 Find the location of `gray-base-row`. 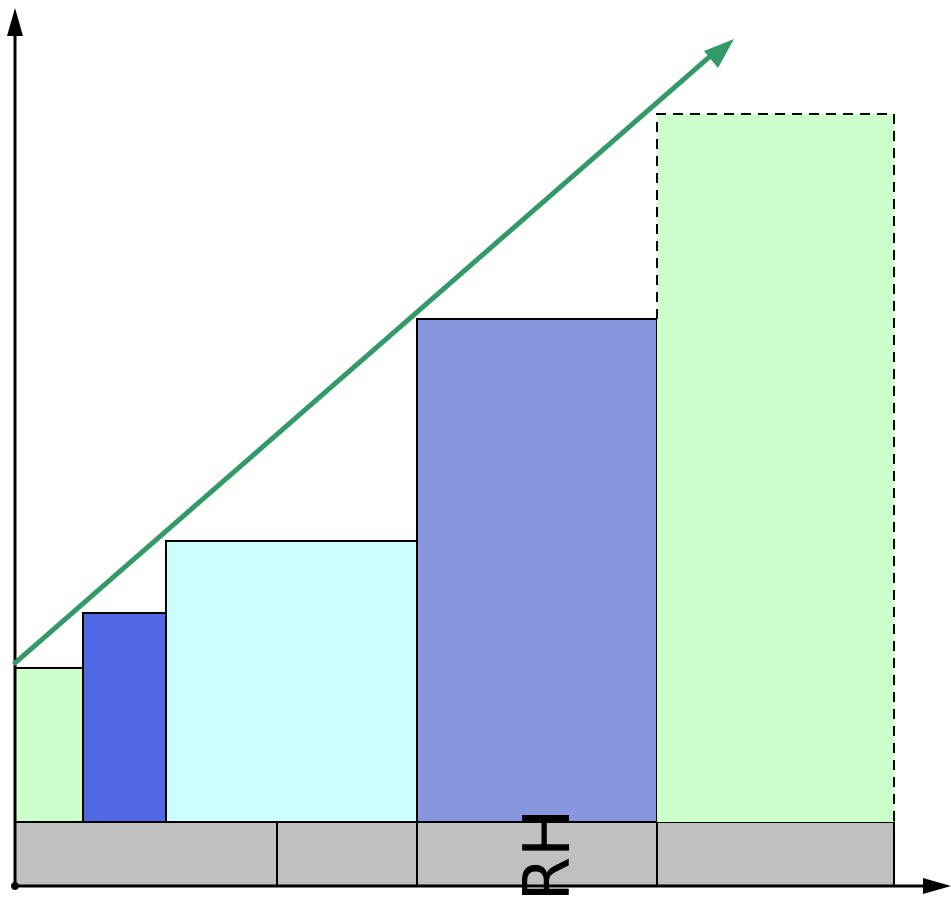

gray-base-row is located at coordinates (454, 854).